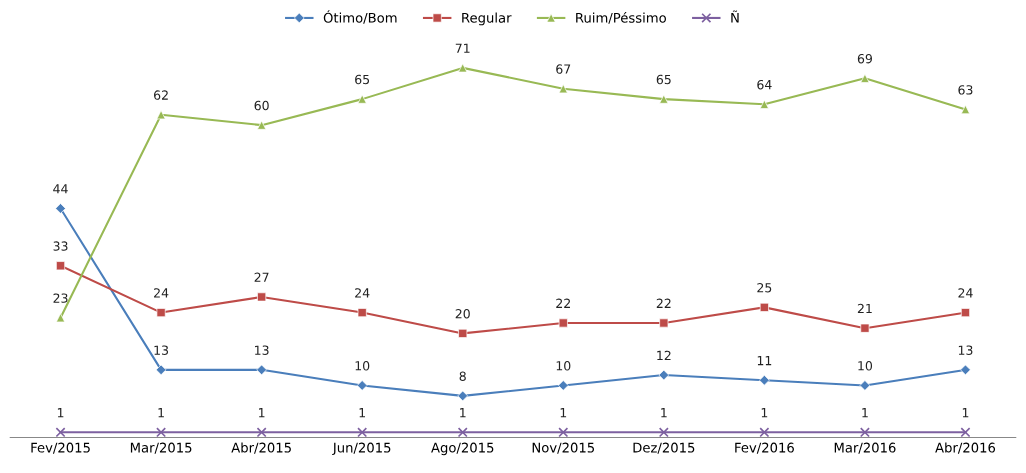 Image resolution: width=1026 pixels, height=473 pixels. I want to click on data-label: 25, so click(764, 287).